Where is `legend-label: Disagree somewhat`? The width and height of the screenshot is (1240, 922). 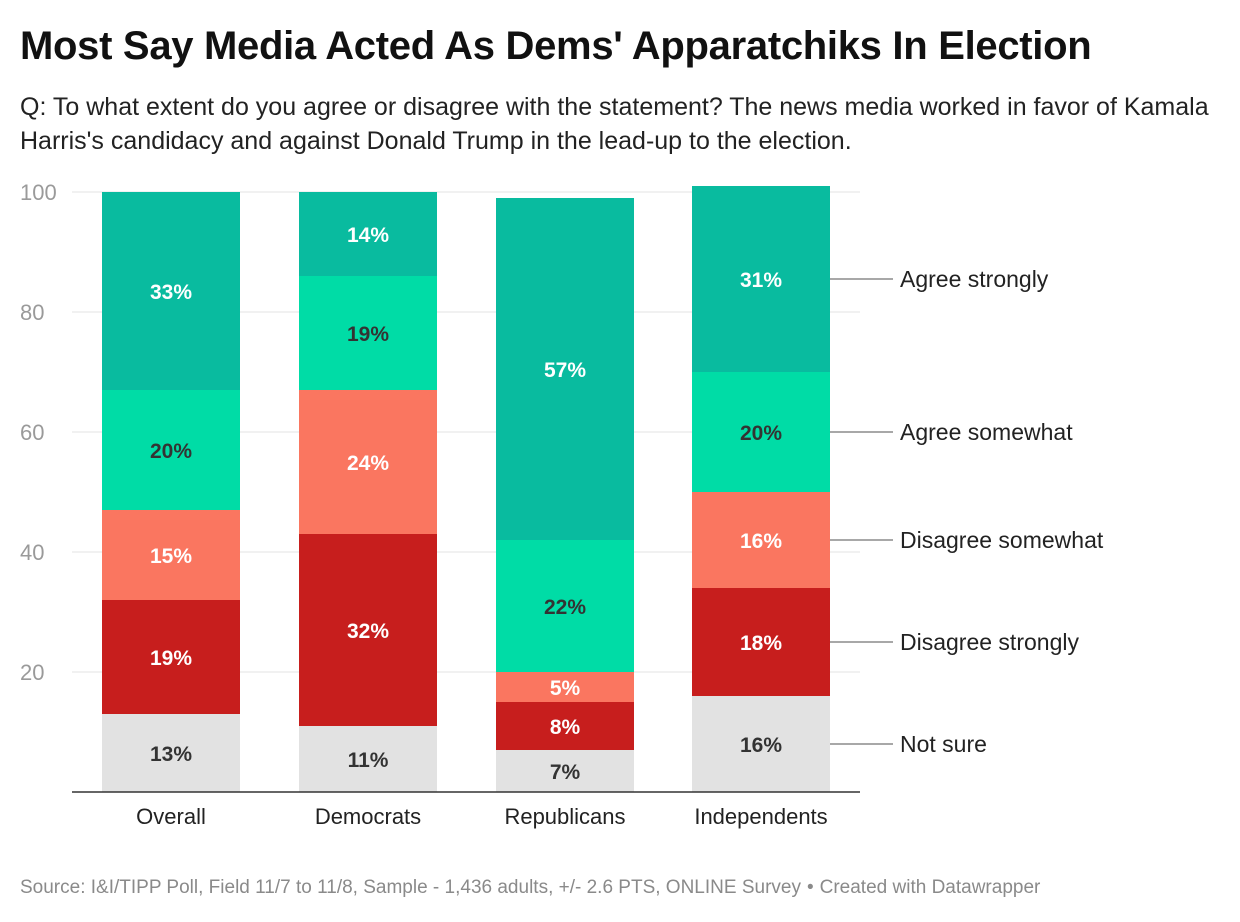 legend-label: Disagree somewhat is located at coordinates (1002, 540).